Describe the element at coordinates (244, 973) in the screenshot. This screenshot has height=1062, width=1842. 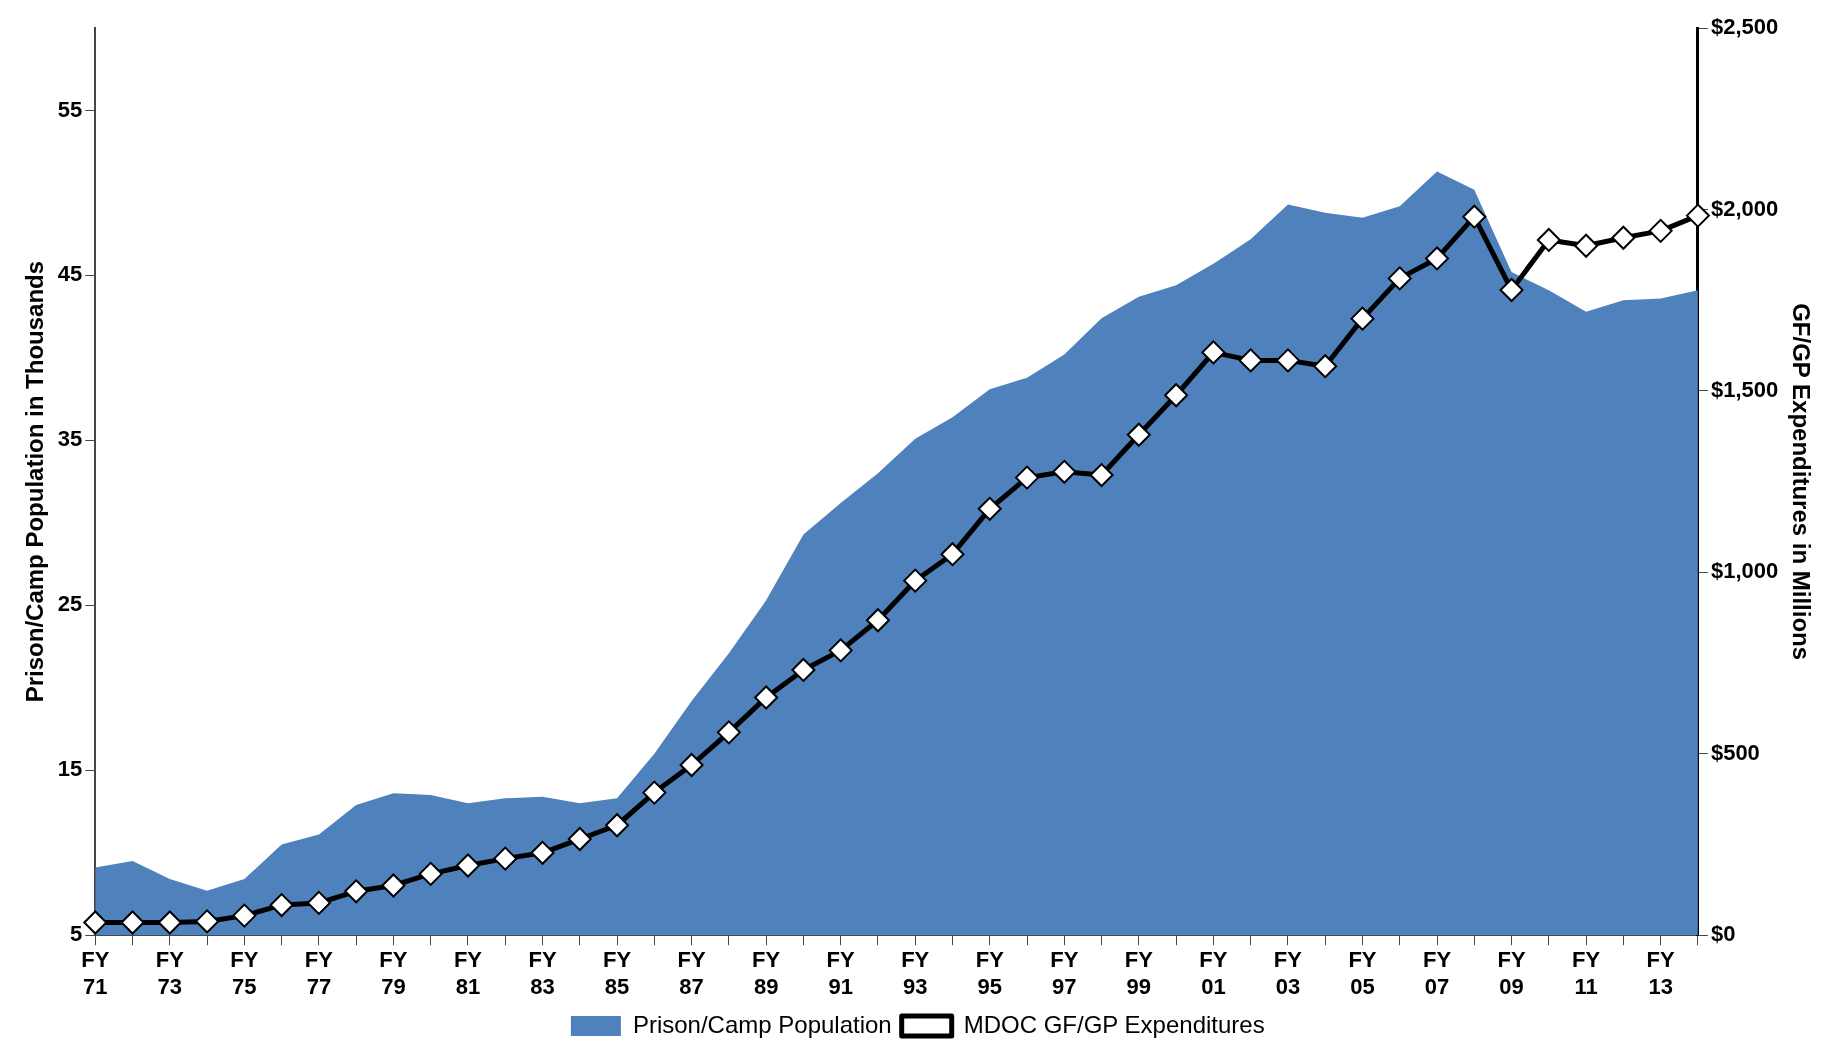
I see `x-tick-label: FY 75` at that location.